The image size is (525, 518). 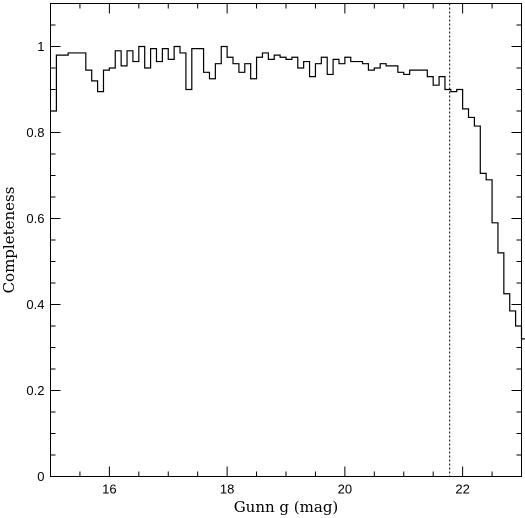 What do you see at coordinates (35, 132) in the screenshot?
I see `y-tick-label: 0.8` at bounding box center [35, 132].